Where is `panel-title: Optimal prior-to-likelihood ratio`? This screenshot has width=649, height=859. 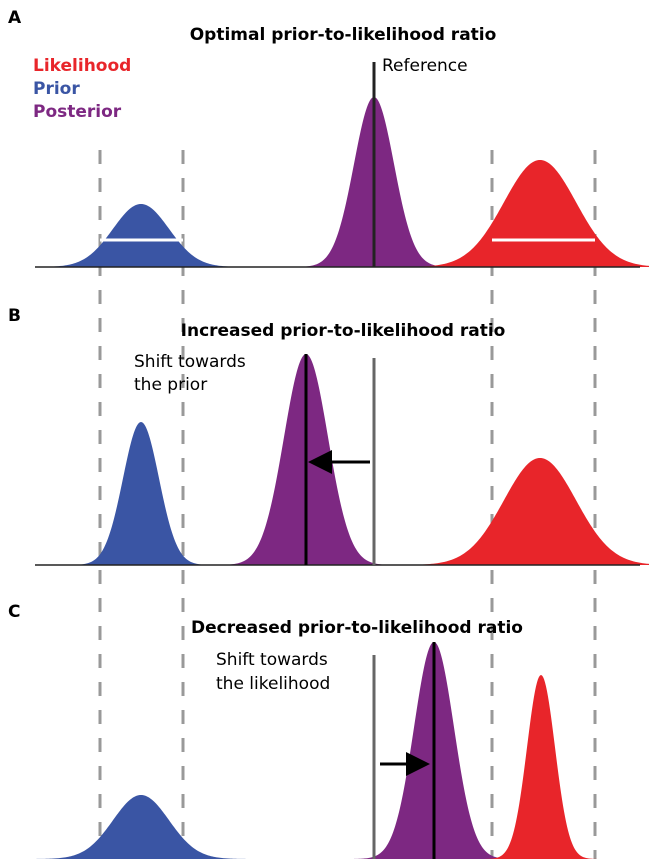 panel-title: Optimal prior-to-likelihood ratio is located at coordinates (343, 35).